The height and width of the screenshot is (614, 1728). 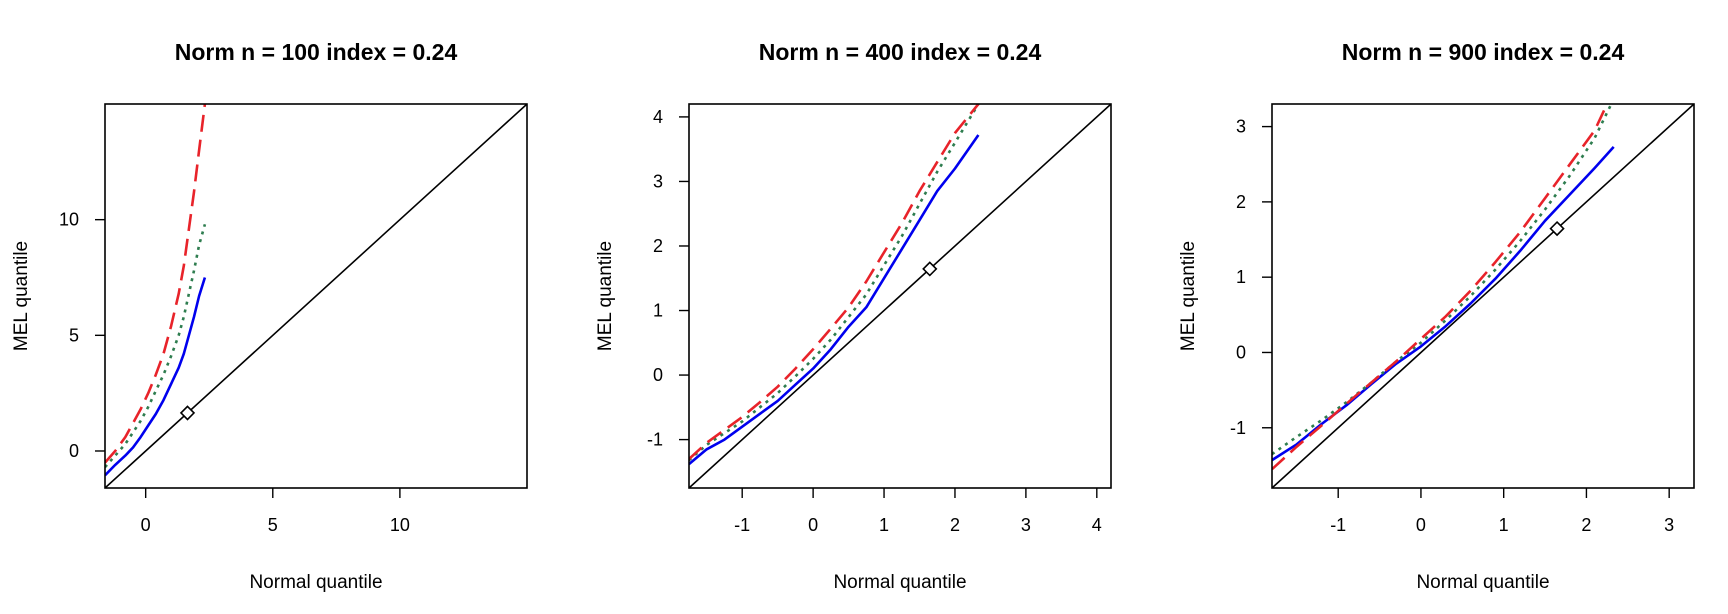 I want to click on panel-title: Norm n = 400 index = 0.24, so click(x=900, y=52).